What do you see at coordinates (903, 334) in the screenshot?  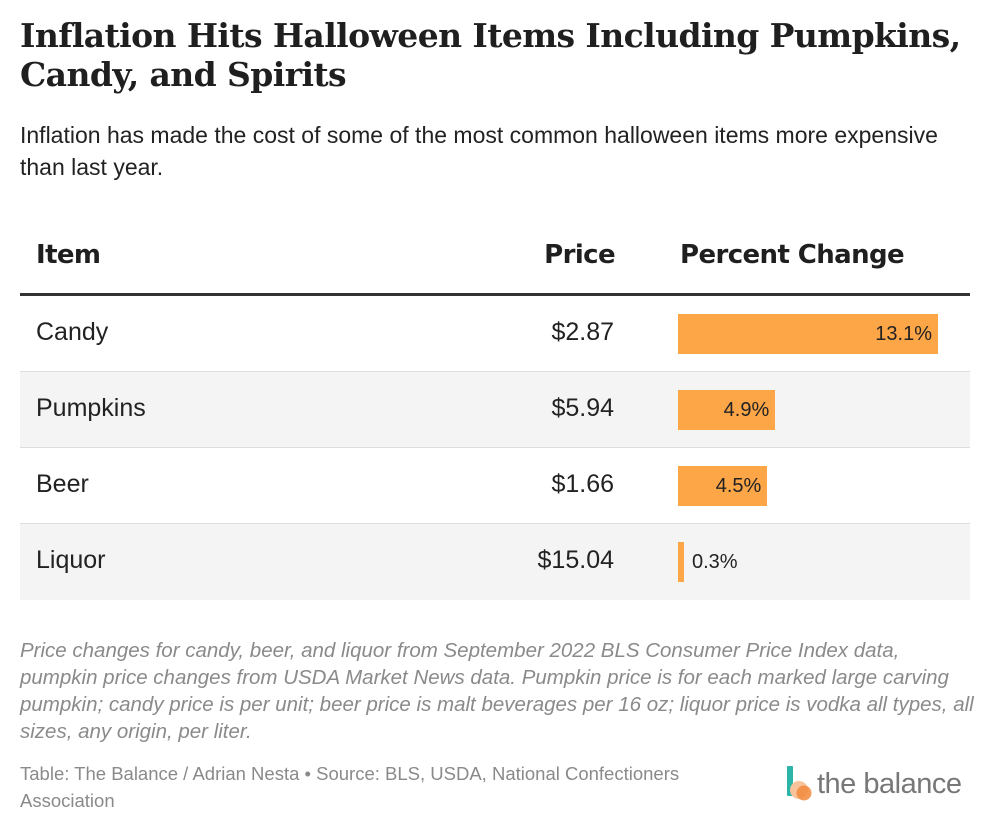 I see `percent-change-label: 13.1%` at bounding box center [903, 334].